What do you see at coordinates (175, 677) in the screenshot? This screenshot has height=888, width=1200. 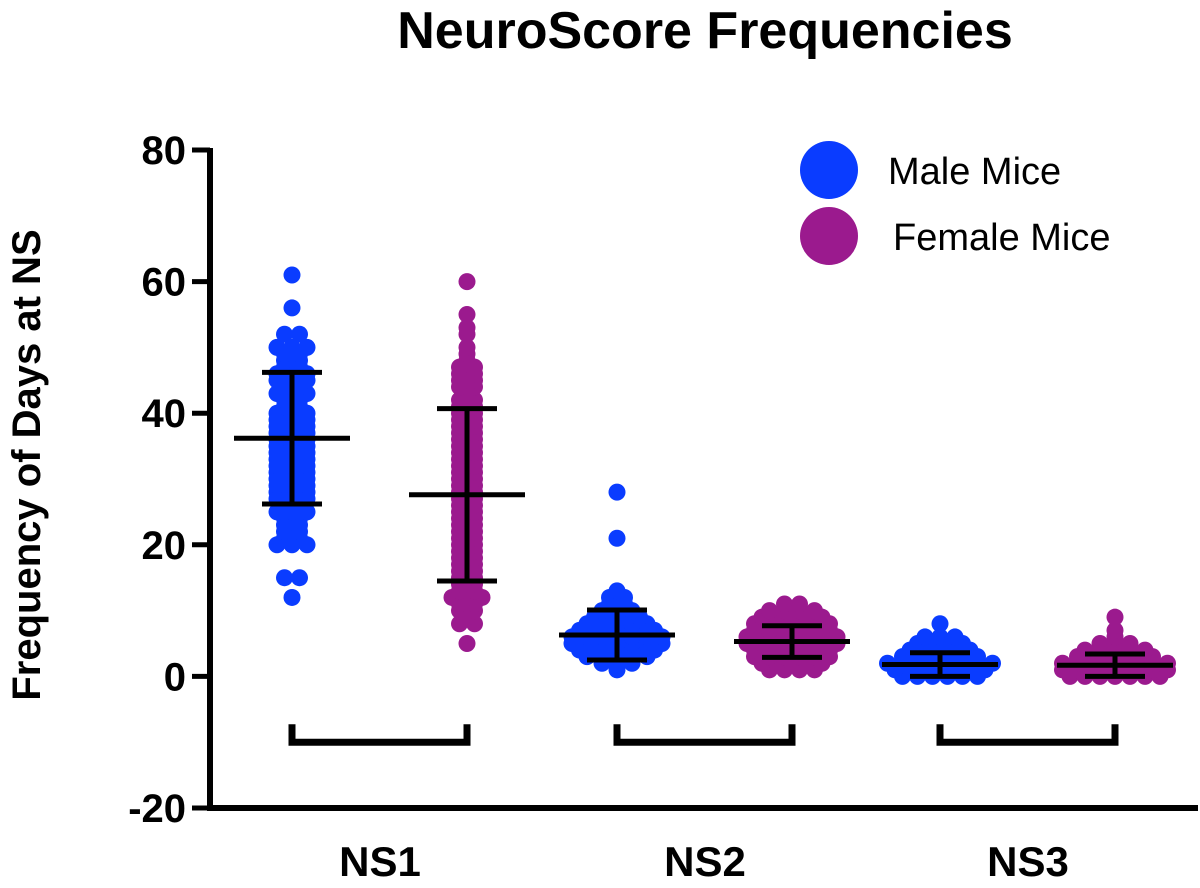 I see `y-tick-label: 0` at bounding box center [175, 677].